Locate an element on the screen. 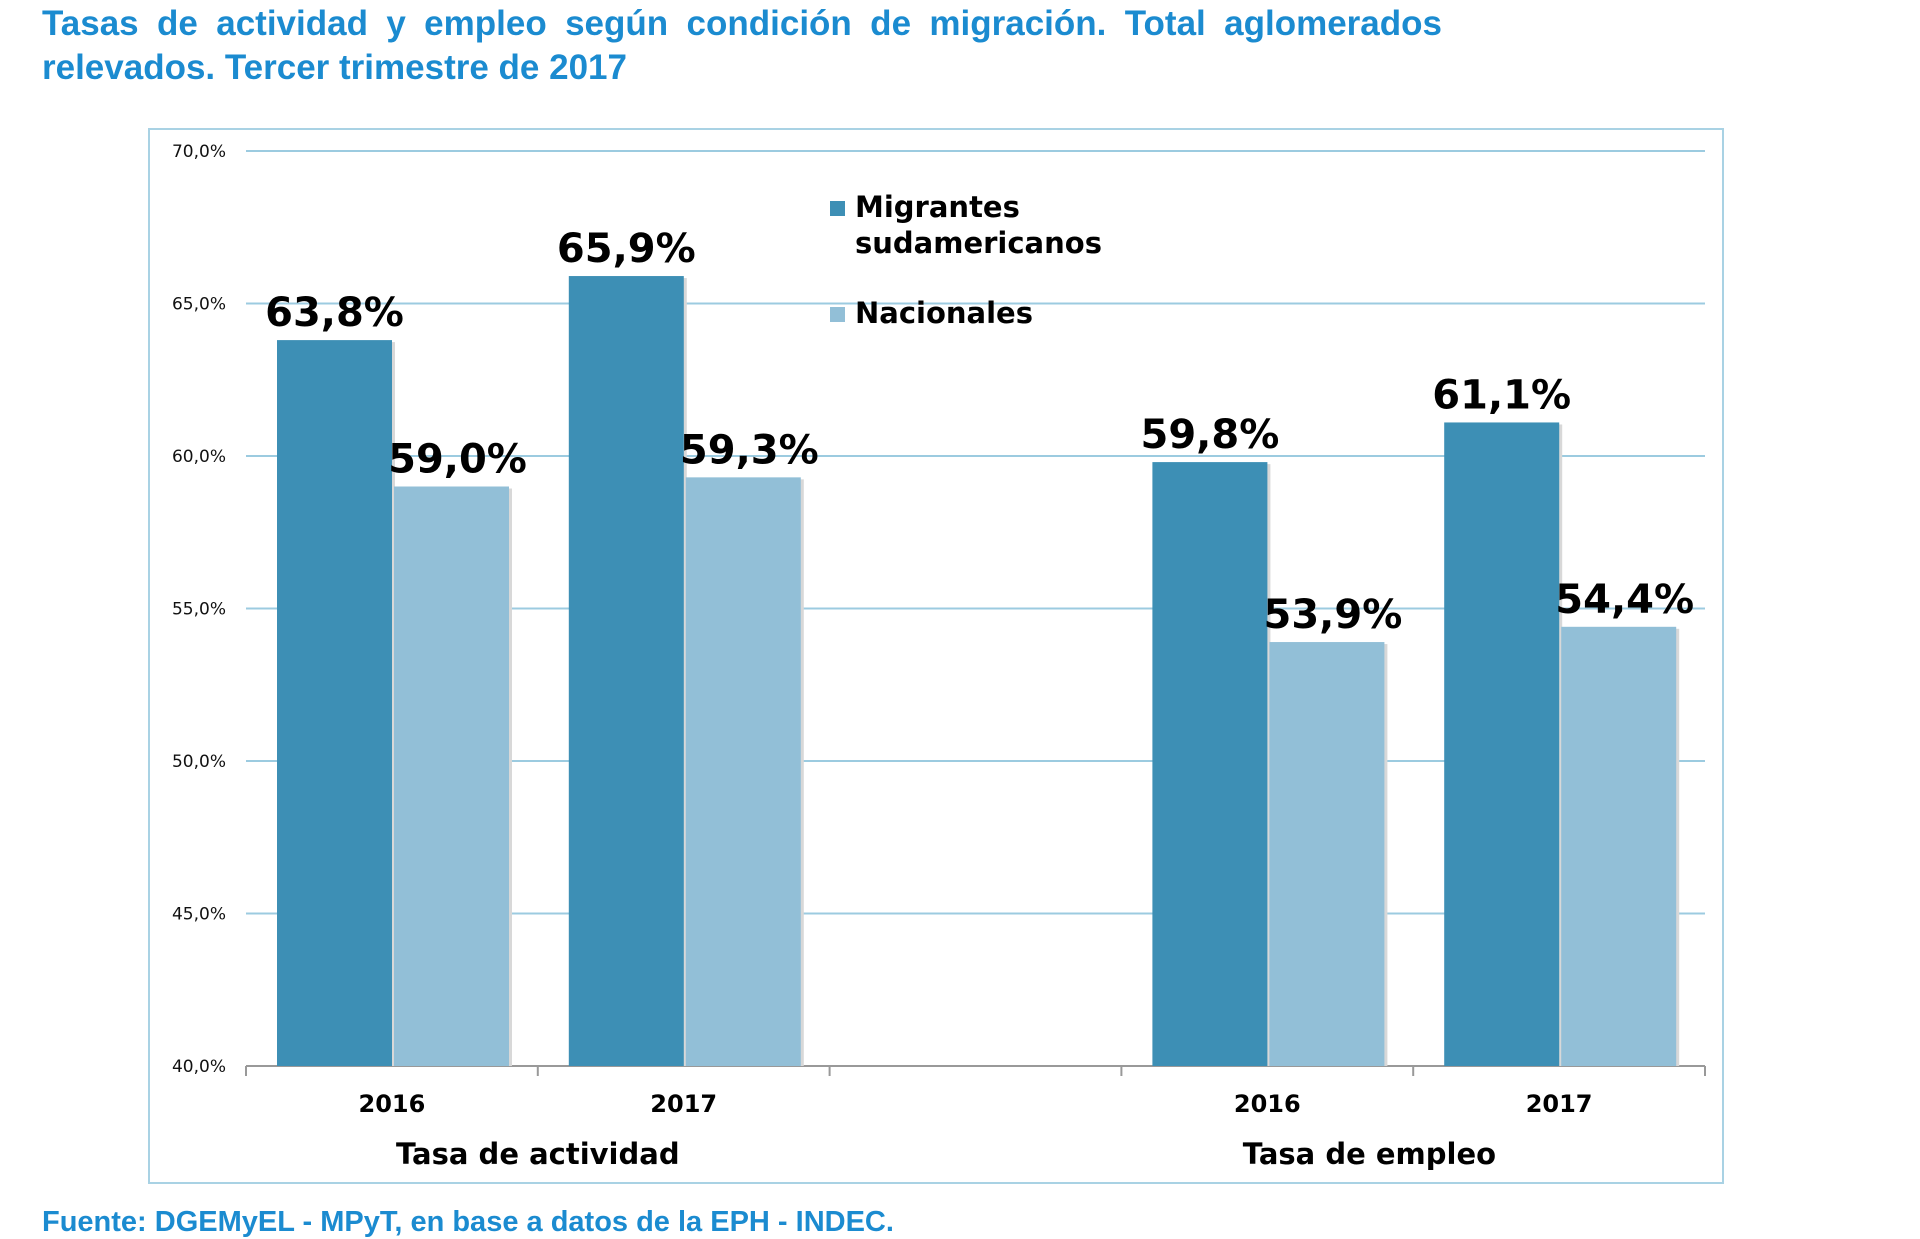 This screenshot has height=1239, width=1920. legend-swatch-migrantes is located at coordinates (837, 208).